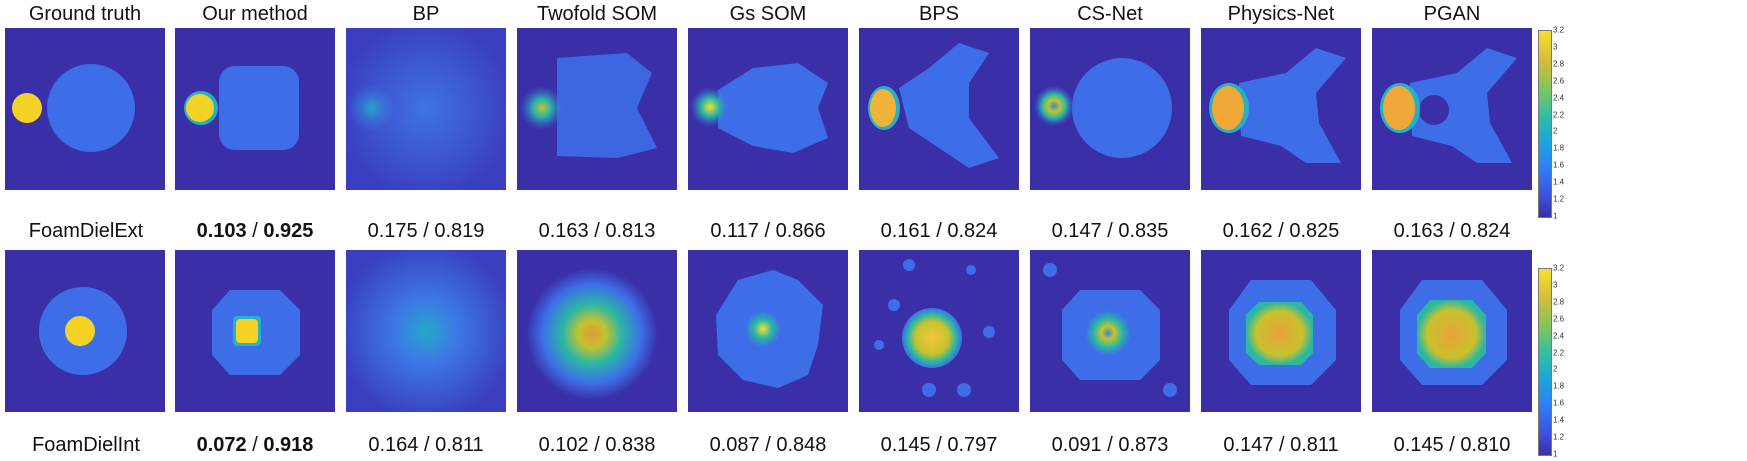  I want to click on tile-row1-twofold-som, so click(597, 109).